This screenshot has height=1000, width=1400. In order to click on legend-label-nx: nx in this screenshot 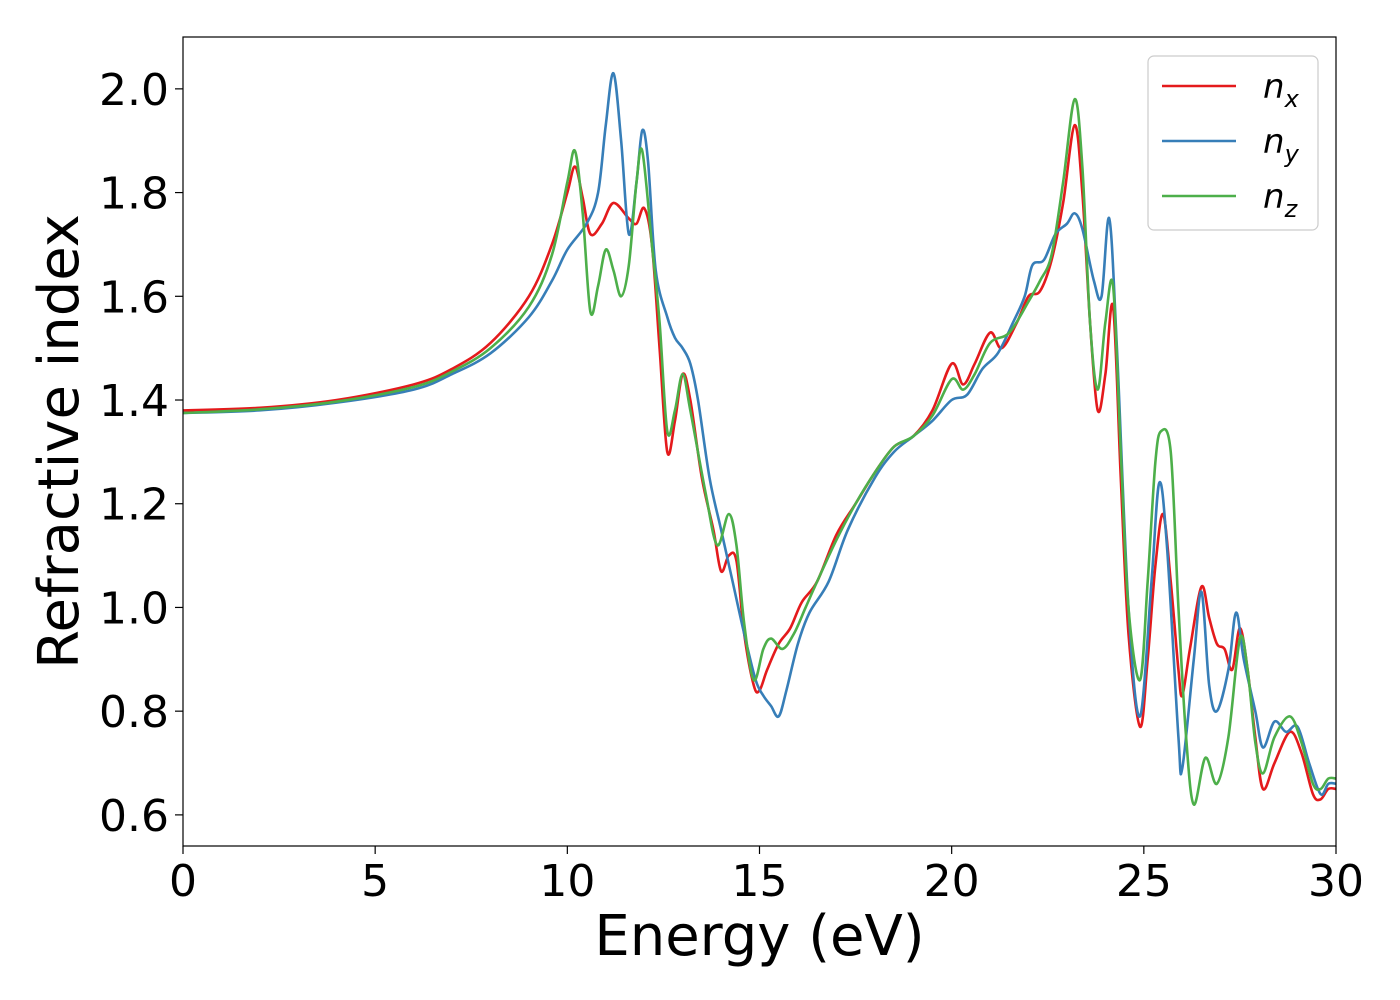, I will do `click(1281, 90)`.